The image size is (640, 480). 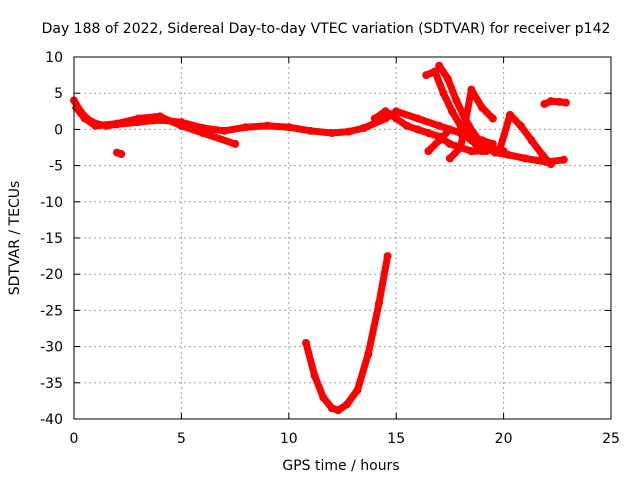 What do you see at coordinates (396, 439) in the screenshot?
I see `x-tick-label: 15` at bounding box center [396, 439].